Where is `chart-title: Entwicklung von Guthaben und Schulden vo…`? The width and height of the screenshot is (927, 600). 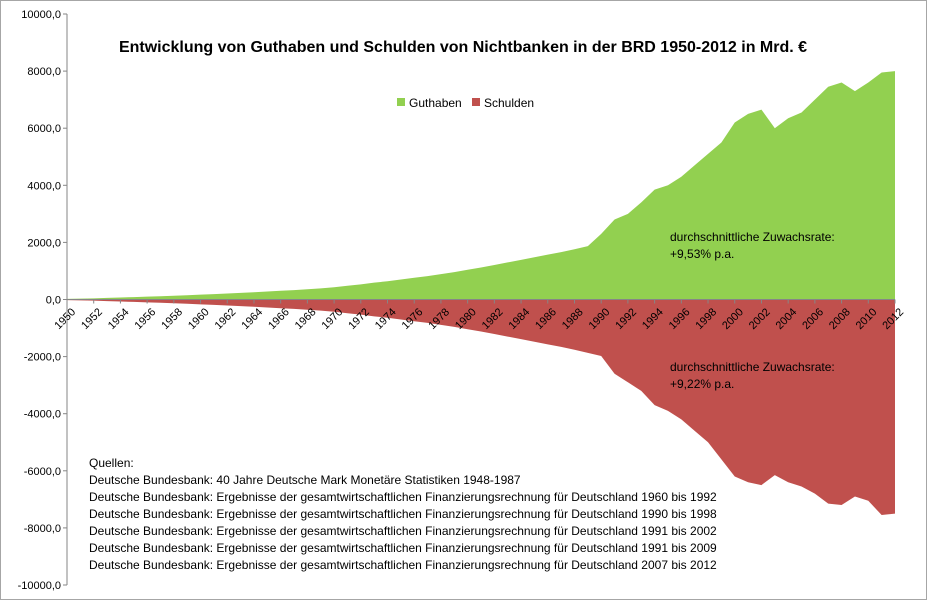 chart-title: Entwicklung von Guthaben und Schulden vo… is located at coordinates (463, 47).